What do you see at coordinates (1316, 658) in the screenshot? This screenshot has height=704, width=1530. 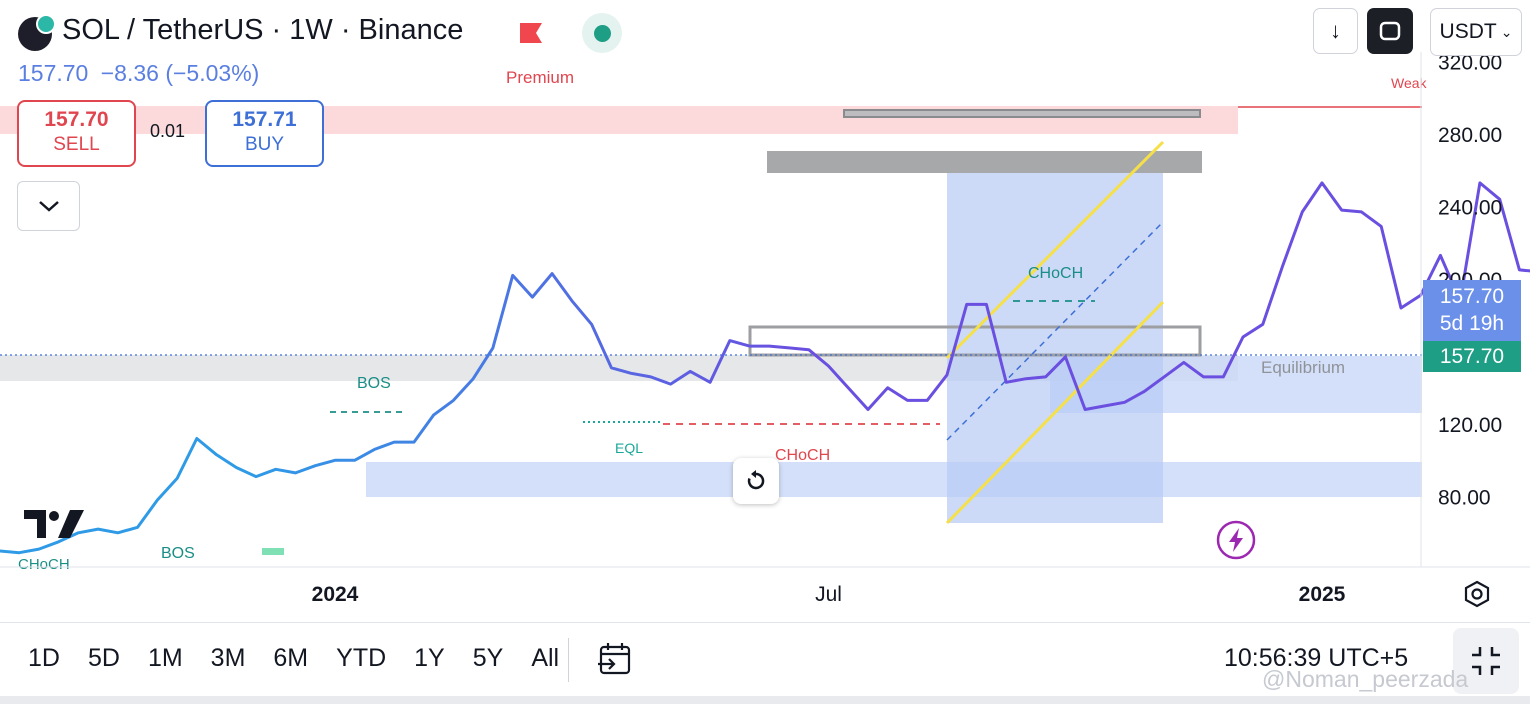 I see `utc-clock: 10:56:39 UTC+5` at bounding box center [1316, 658].